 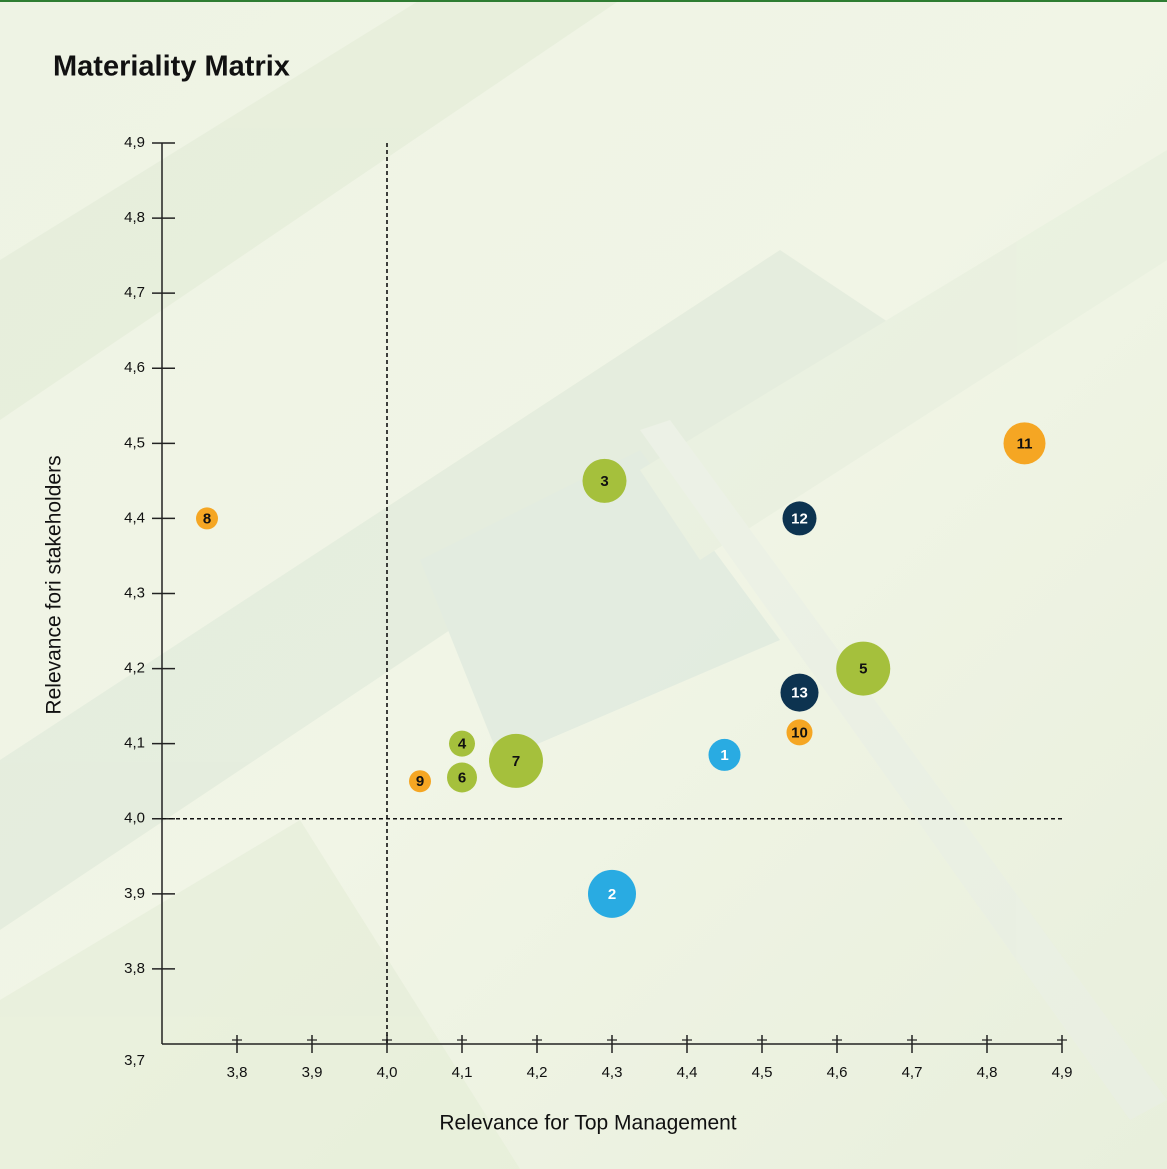 What do you see at coordinates (837, 1072) in the screenshot?
I see `x-tick-label: 4,6` at bounding box center [837, 1072].